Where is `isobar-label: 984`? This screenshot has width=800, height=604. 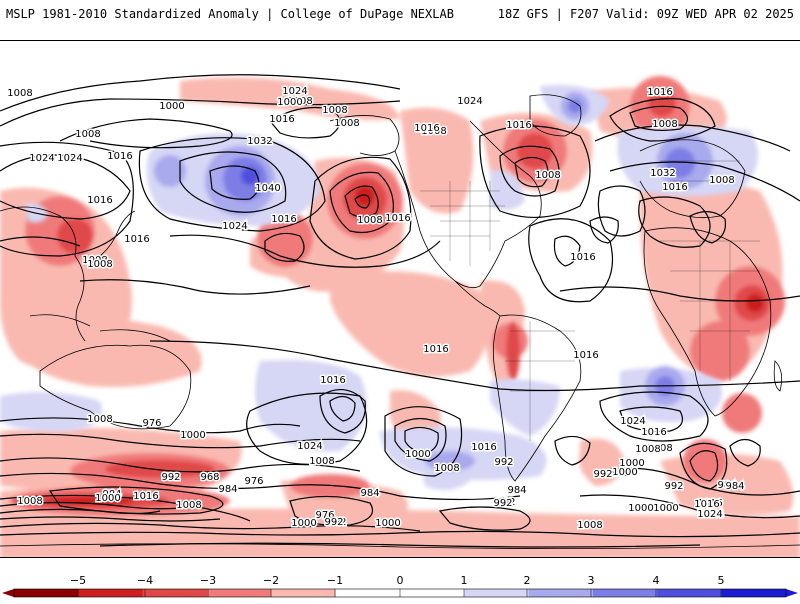
isobar-label: 984 is located at coordinates (369, 493).